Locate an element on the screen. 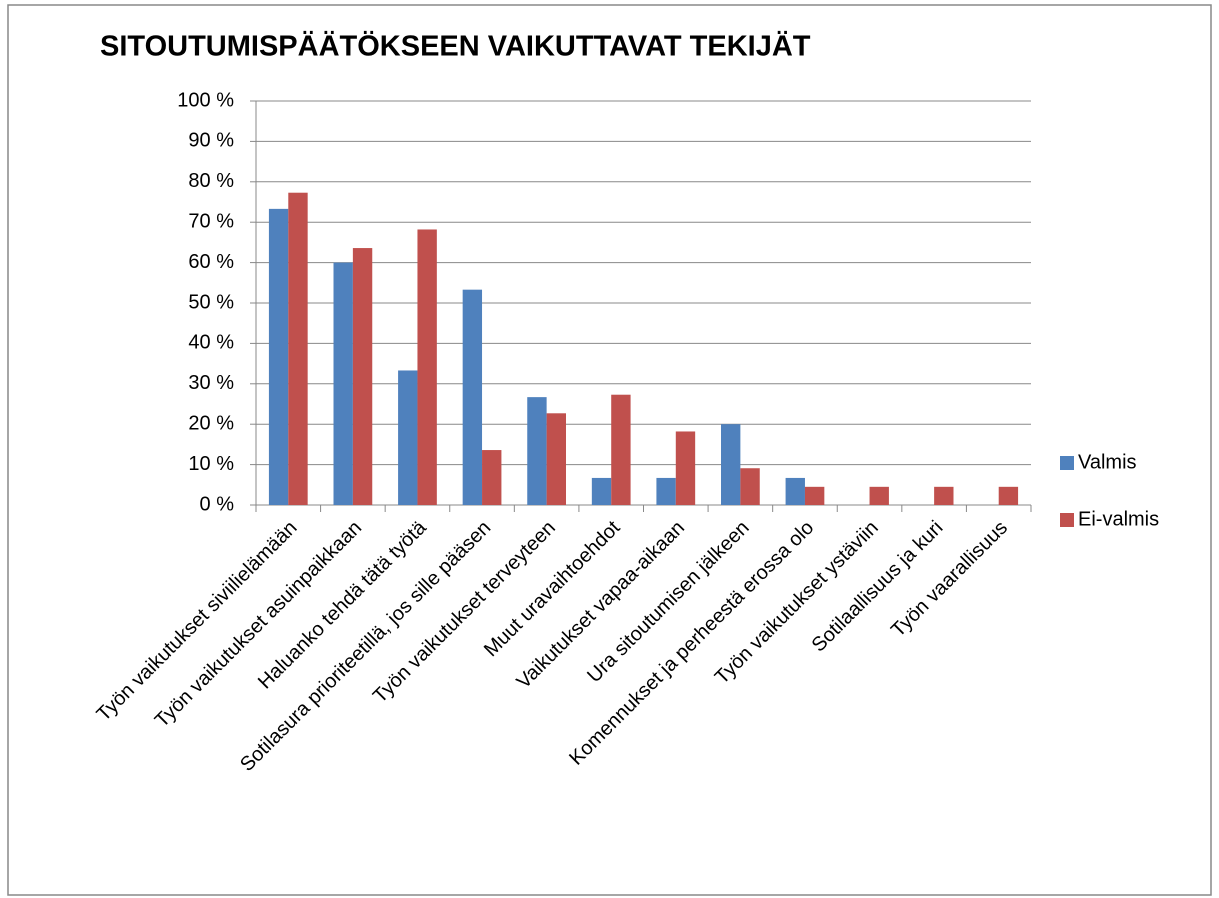 This screenshot has height=898, width=1219. y-tick-label: 80 % is located at coordinates (211, 181).